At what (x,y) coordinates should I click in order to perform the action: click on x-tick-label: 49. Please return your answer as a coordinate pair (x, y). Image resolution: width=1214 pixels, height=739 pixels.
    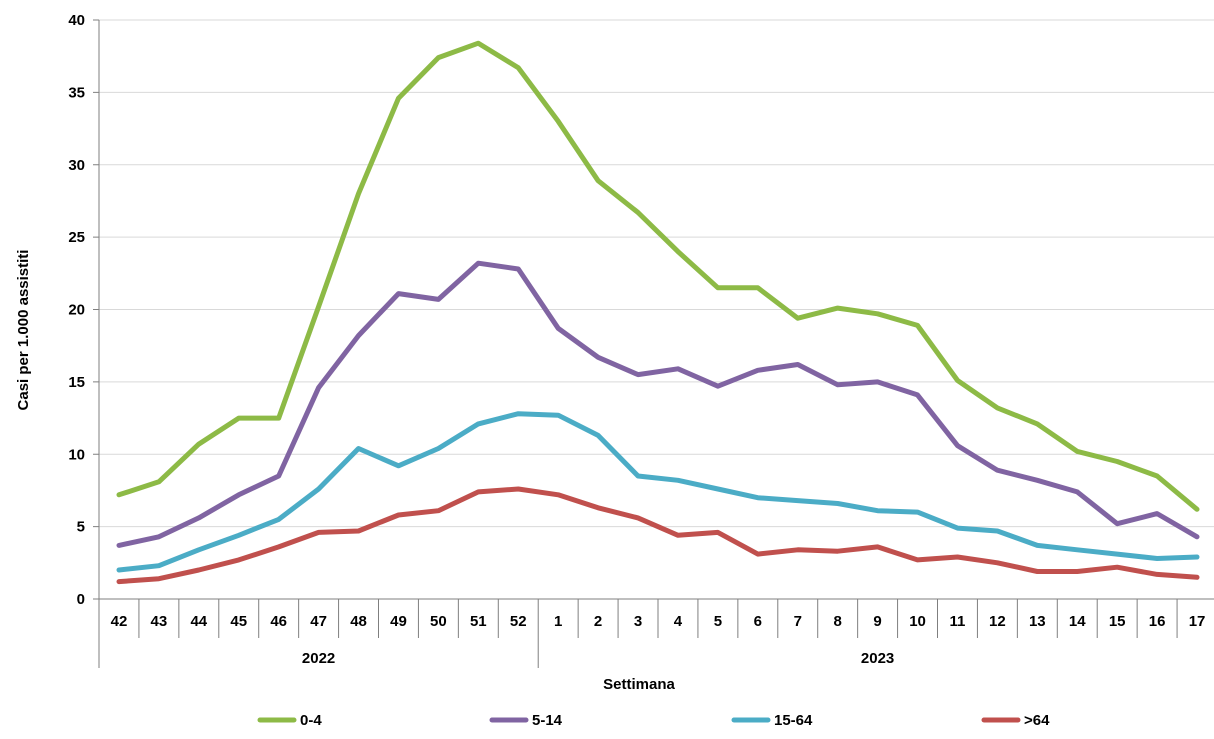
    Looking at the image, I should click on (398, 621).